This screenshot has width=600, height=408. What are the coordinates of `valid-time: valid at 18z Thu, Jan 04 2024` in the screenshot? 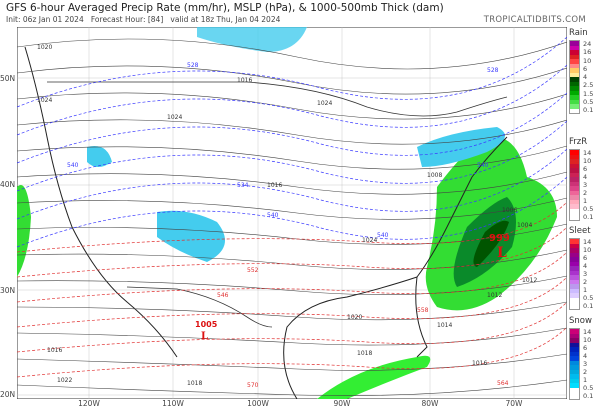 It's located at (225, 19).